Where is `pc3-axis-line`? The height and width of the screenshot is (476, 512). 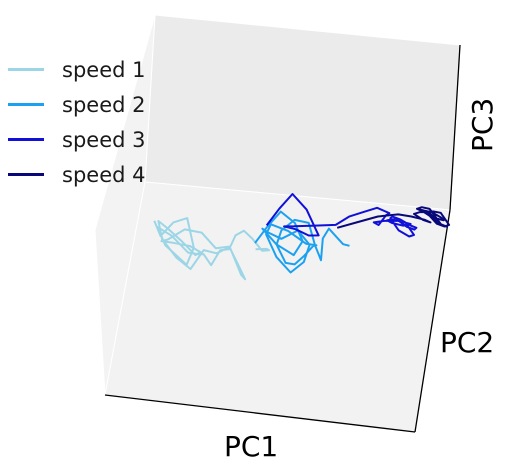
pc3-axis-line is located at coordinates (455, 127).